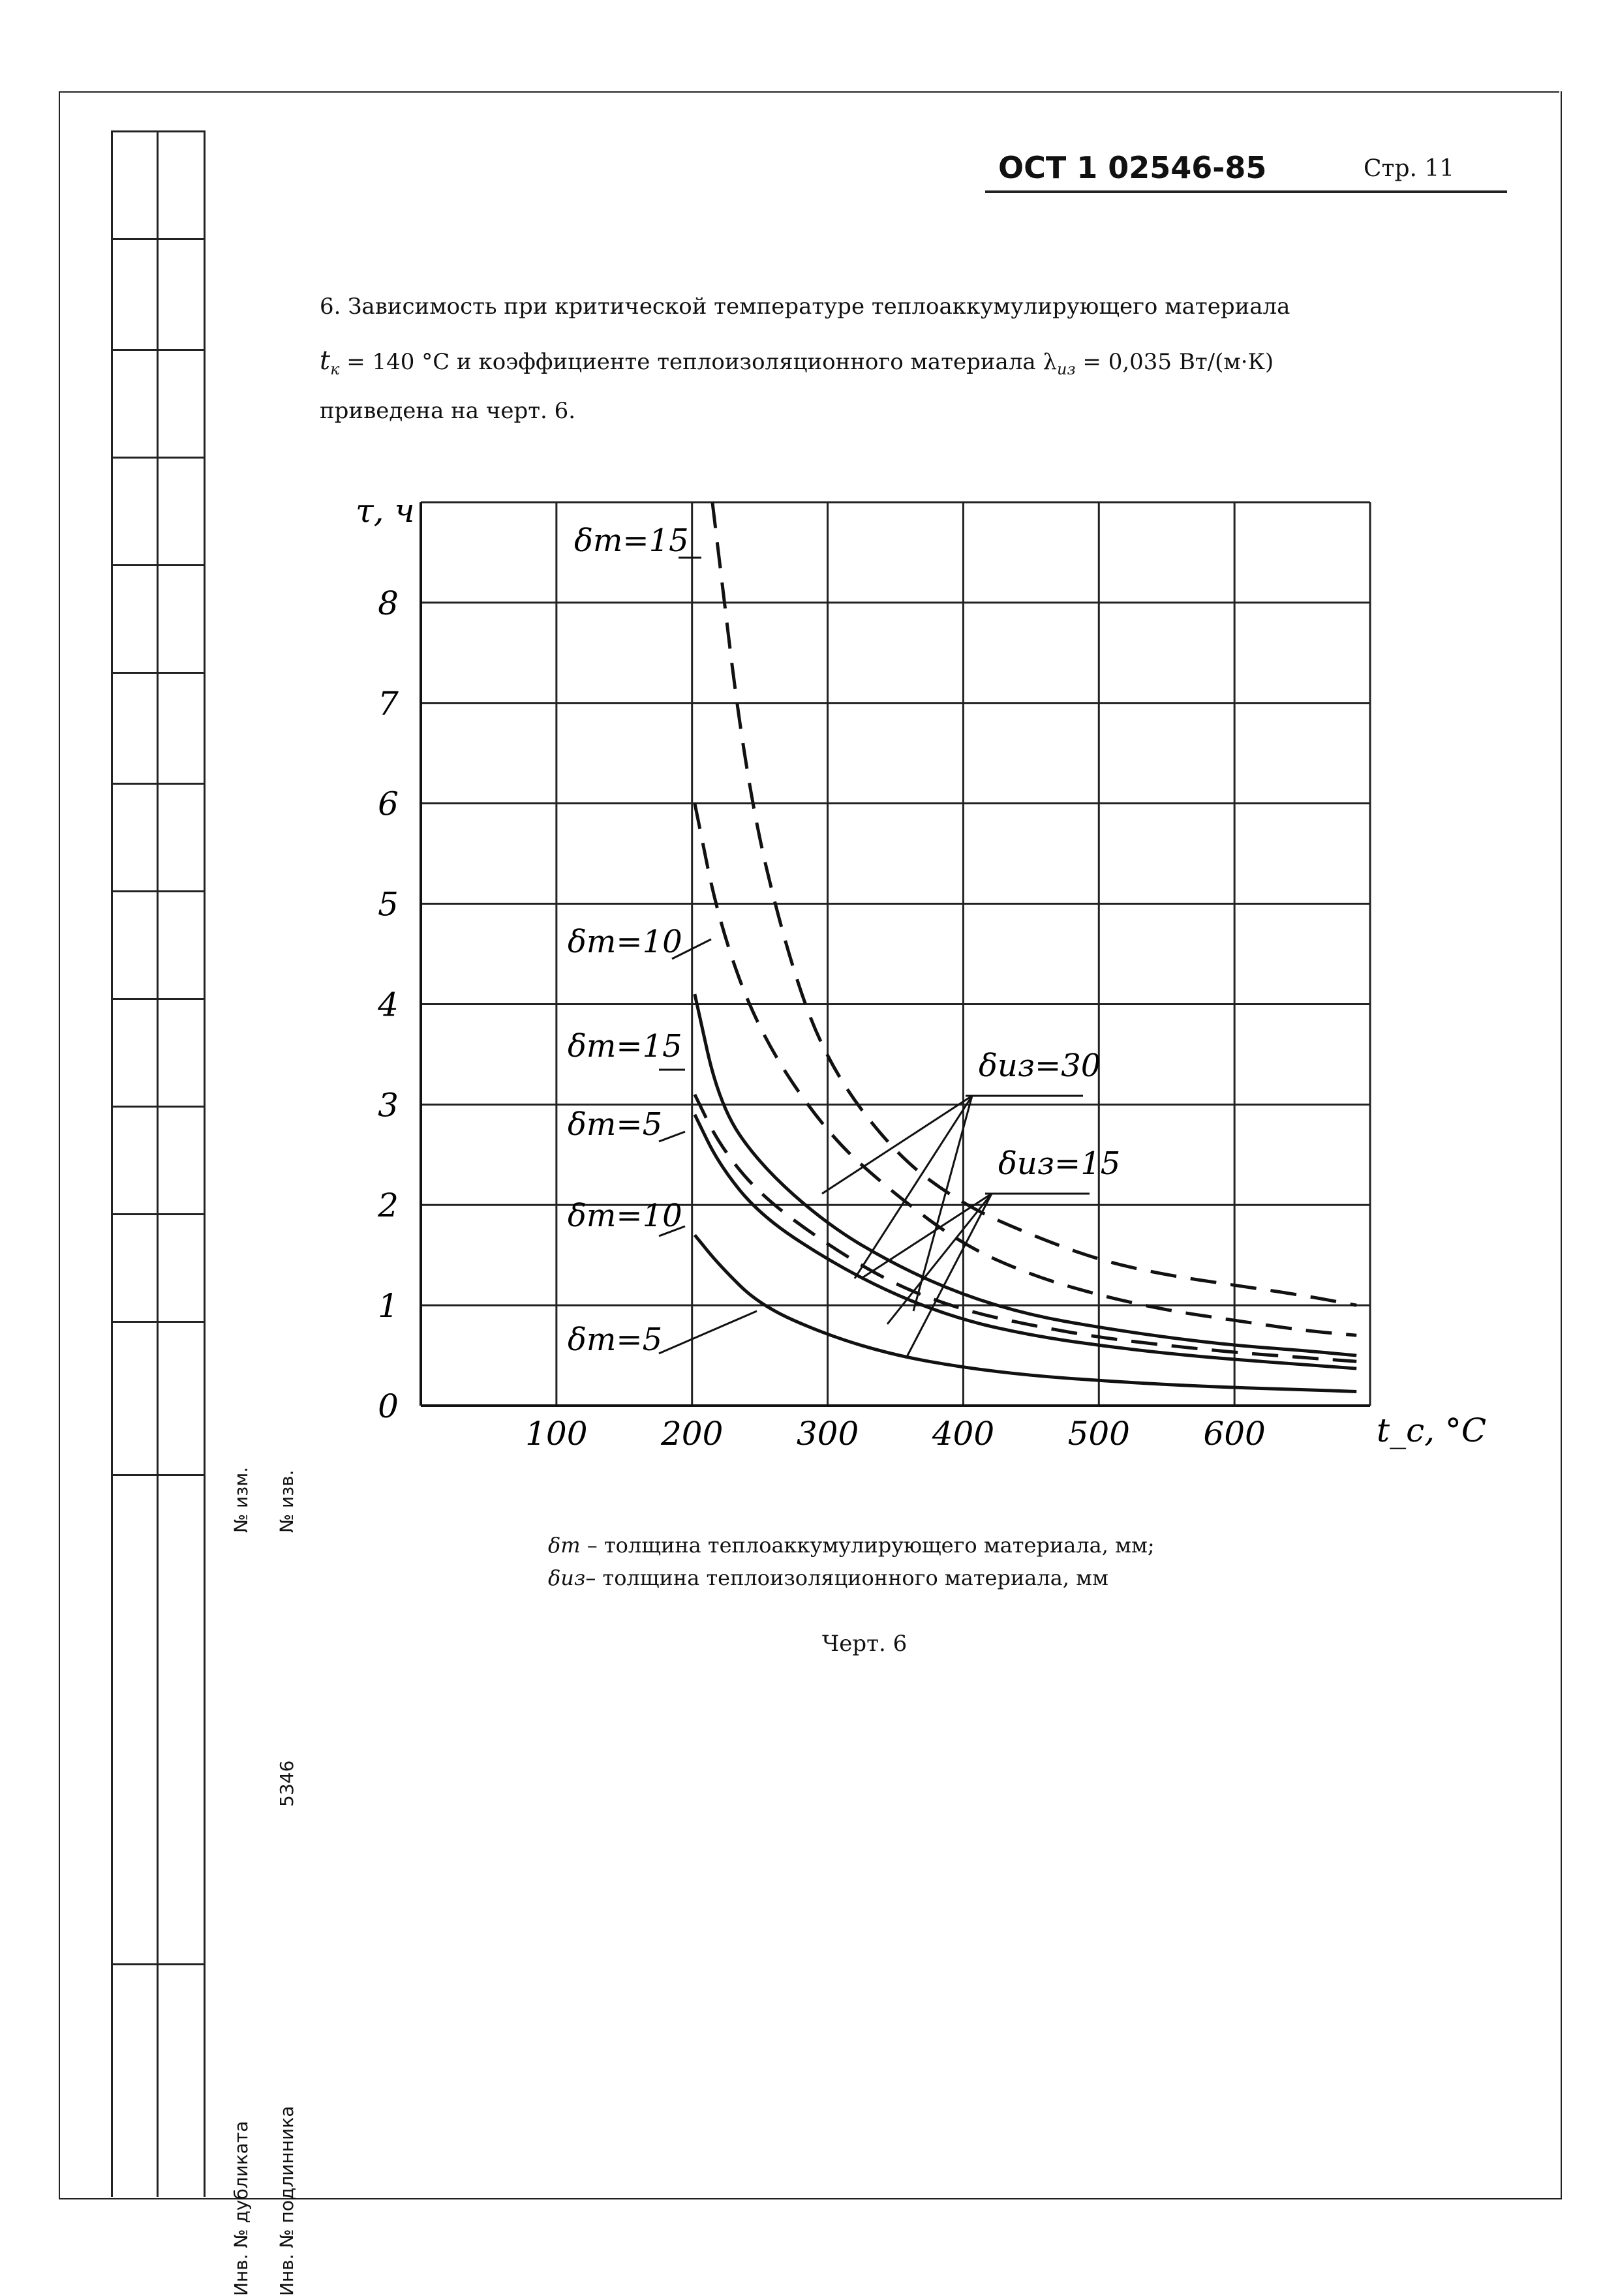  Describe the element at coordinates (448, 411) in the screenshot. I see `paragraph-line-3: приведена на черт. 6.` at that location.